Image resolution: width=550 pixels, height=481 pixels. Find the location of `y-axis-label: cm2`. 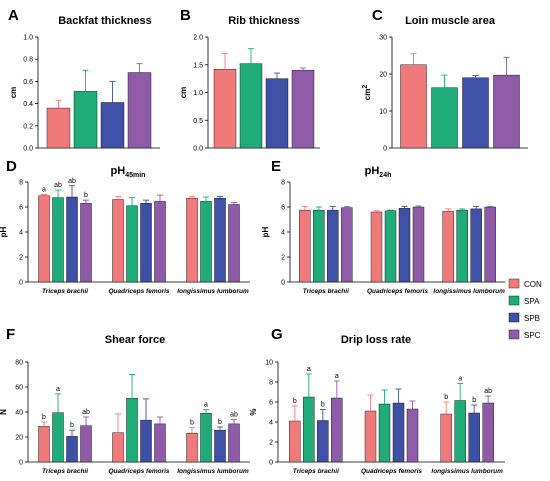

y-axis-label: cm2 is located at coordinates (367, 93).